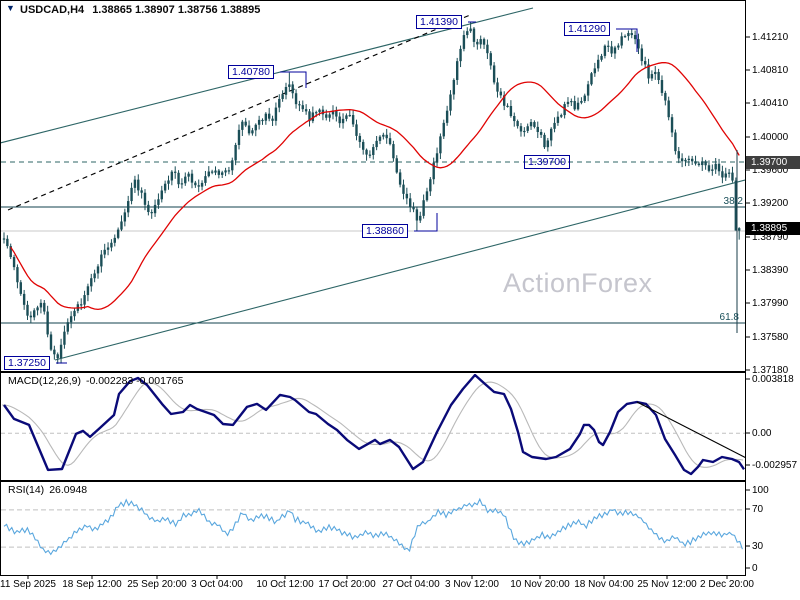 The width and height of the screenshot is (800, 600). Describe the element at coordinates (758, 546) in the screenshot. I see `rsi-axis-label: 30` at that location.